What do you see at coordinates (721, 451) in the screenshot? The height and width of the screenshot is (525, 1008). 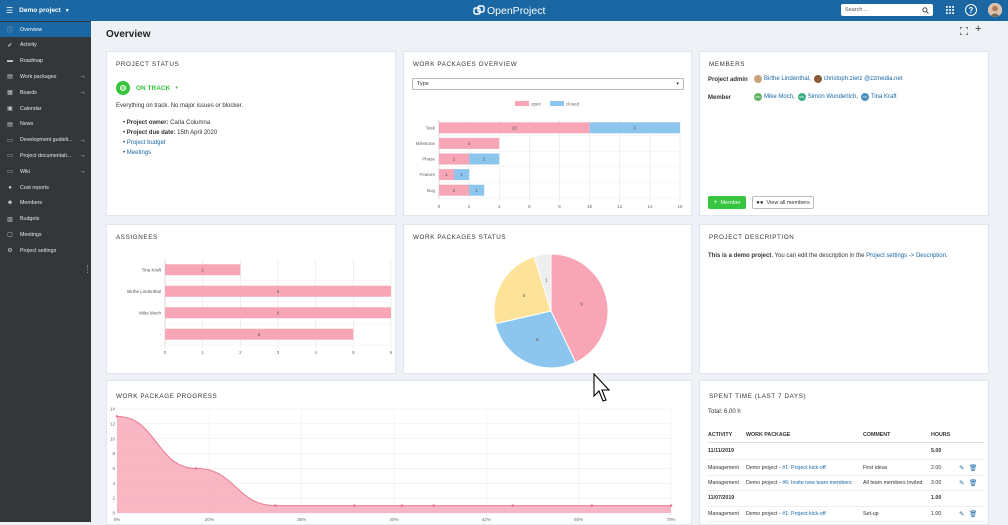 I see `date-cell: 11/11/2019` at bounding box center [721, 451].